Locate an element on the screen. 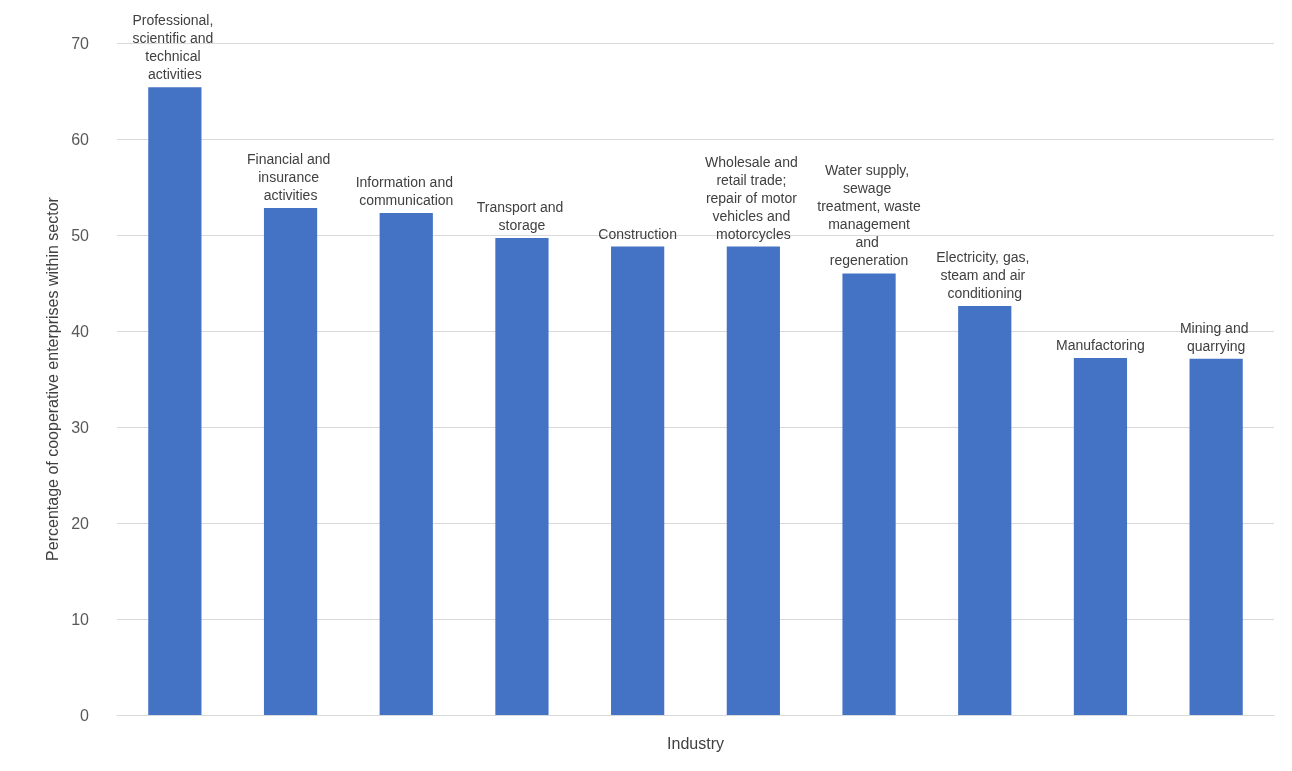 This screenshot has height=771, width=1292. x-tick-label: Transport and storage is located at coordinates (522, 215).